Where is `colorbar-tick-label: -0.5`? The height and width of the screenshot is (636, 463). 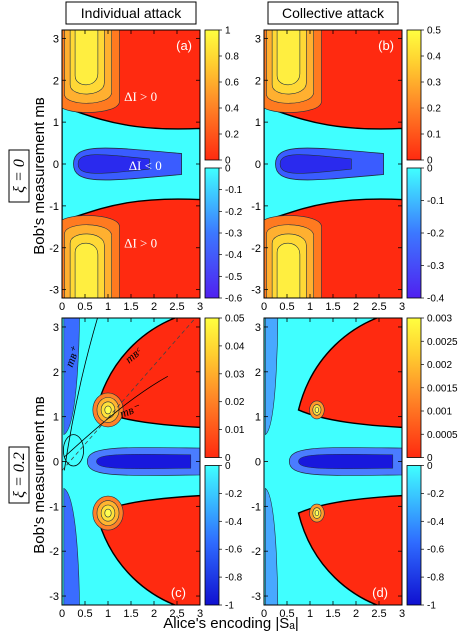 colorbar-tick-label: -0.5 is located at coordinates (234, 277).